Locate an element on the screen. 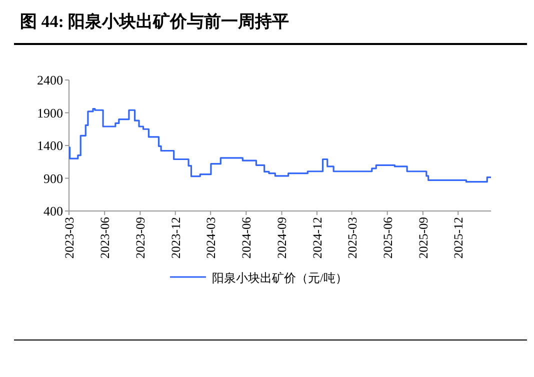 The width and height of the screenshot is (534, 377). x-tick-label: 2024-12 is located at coordinates (317, 238).